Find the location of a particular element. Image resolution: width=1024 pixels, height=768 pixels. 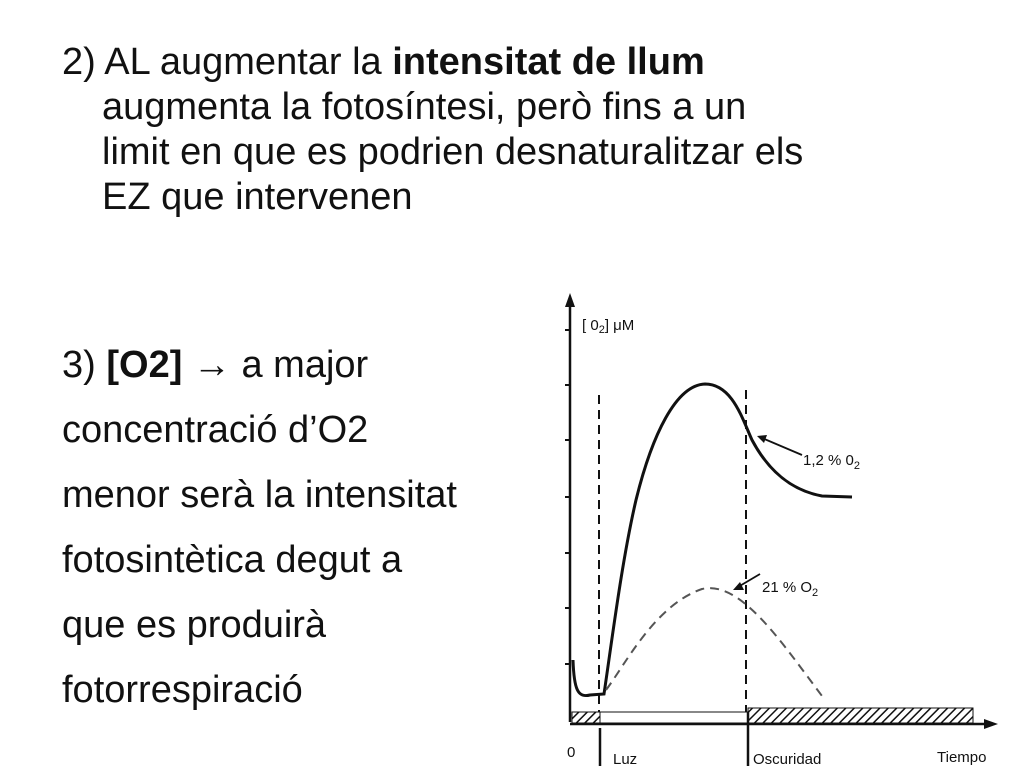

light-period-bar is located at coordinates (674, 717).